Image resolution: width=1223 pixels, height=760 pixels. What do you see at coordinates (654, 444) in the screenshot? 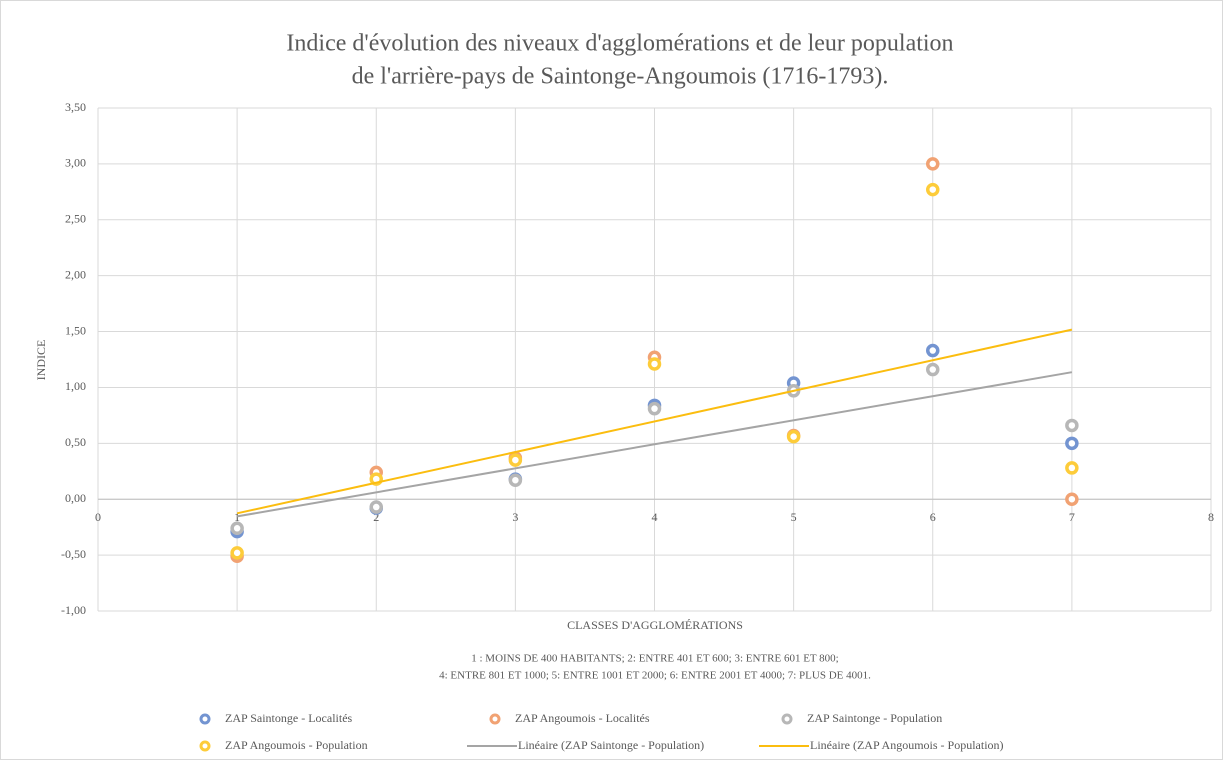
I see `trendline` at bounding box center [654, 444].